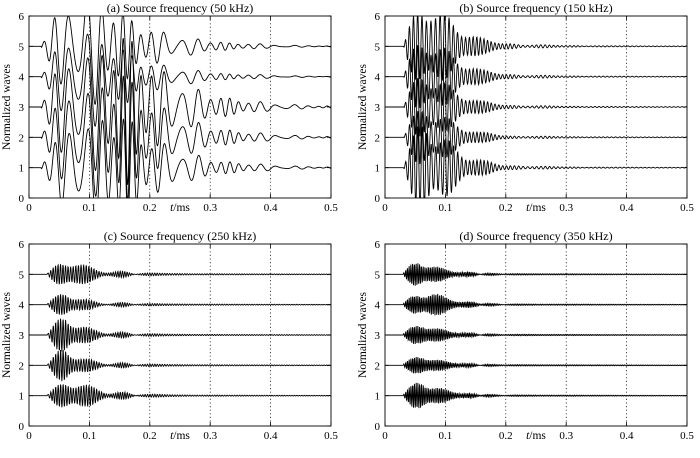 The image size is (700, 458). What do you see at coordinates (180, 236) in the screenshot?
I see `panel-title: (c) Source frequency (250 kHz)` at bounding box center [180, 236].